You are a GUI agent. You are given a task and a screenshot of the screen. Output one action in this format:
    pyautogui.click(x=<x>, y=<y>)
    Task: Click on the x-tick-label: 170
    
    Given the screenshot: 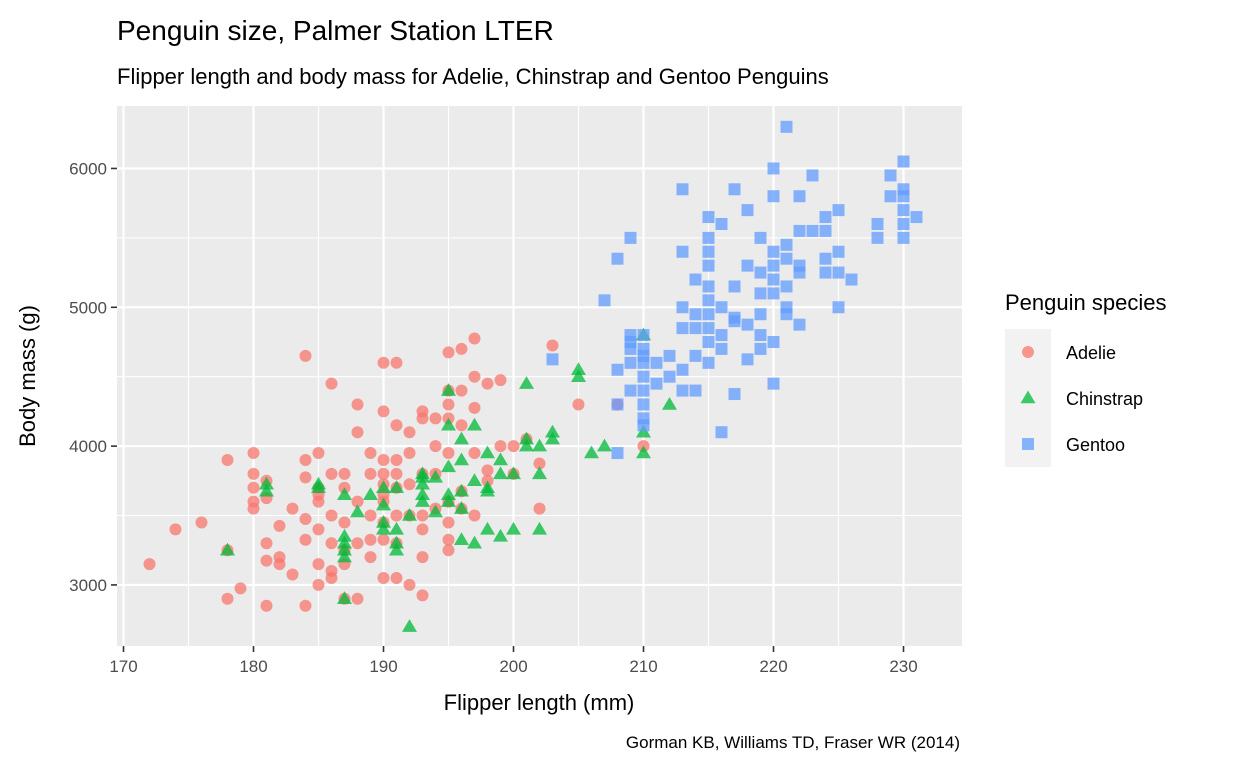 What is the action you would take?
    pyautogui.click(x=123, y=666)
    